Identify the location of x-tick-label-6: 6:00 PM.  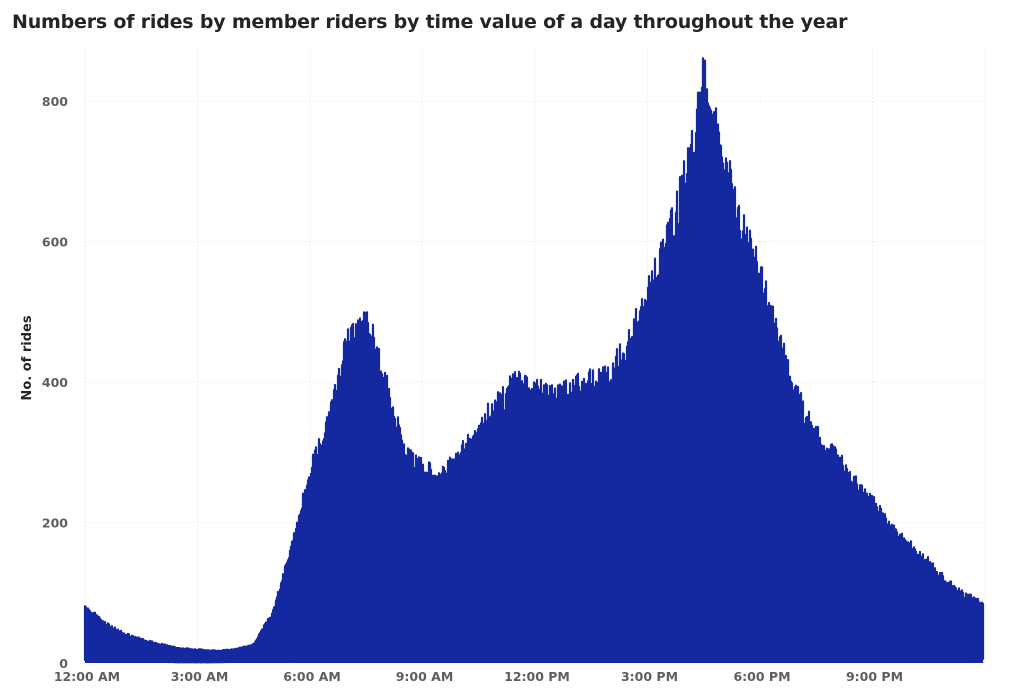
(761, 676).